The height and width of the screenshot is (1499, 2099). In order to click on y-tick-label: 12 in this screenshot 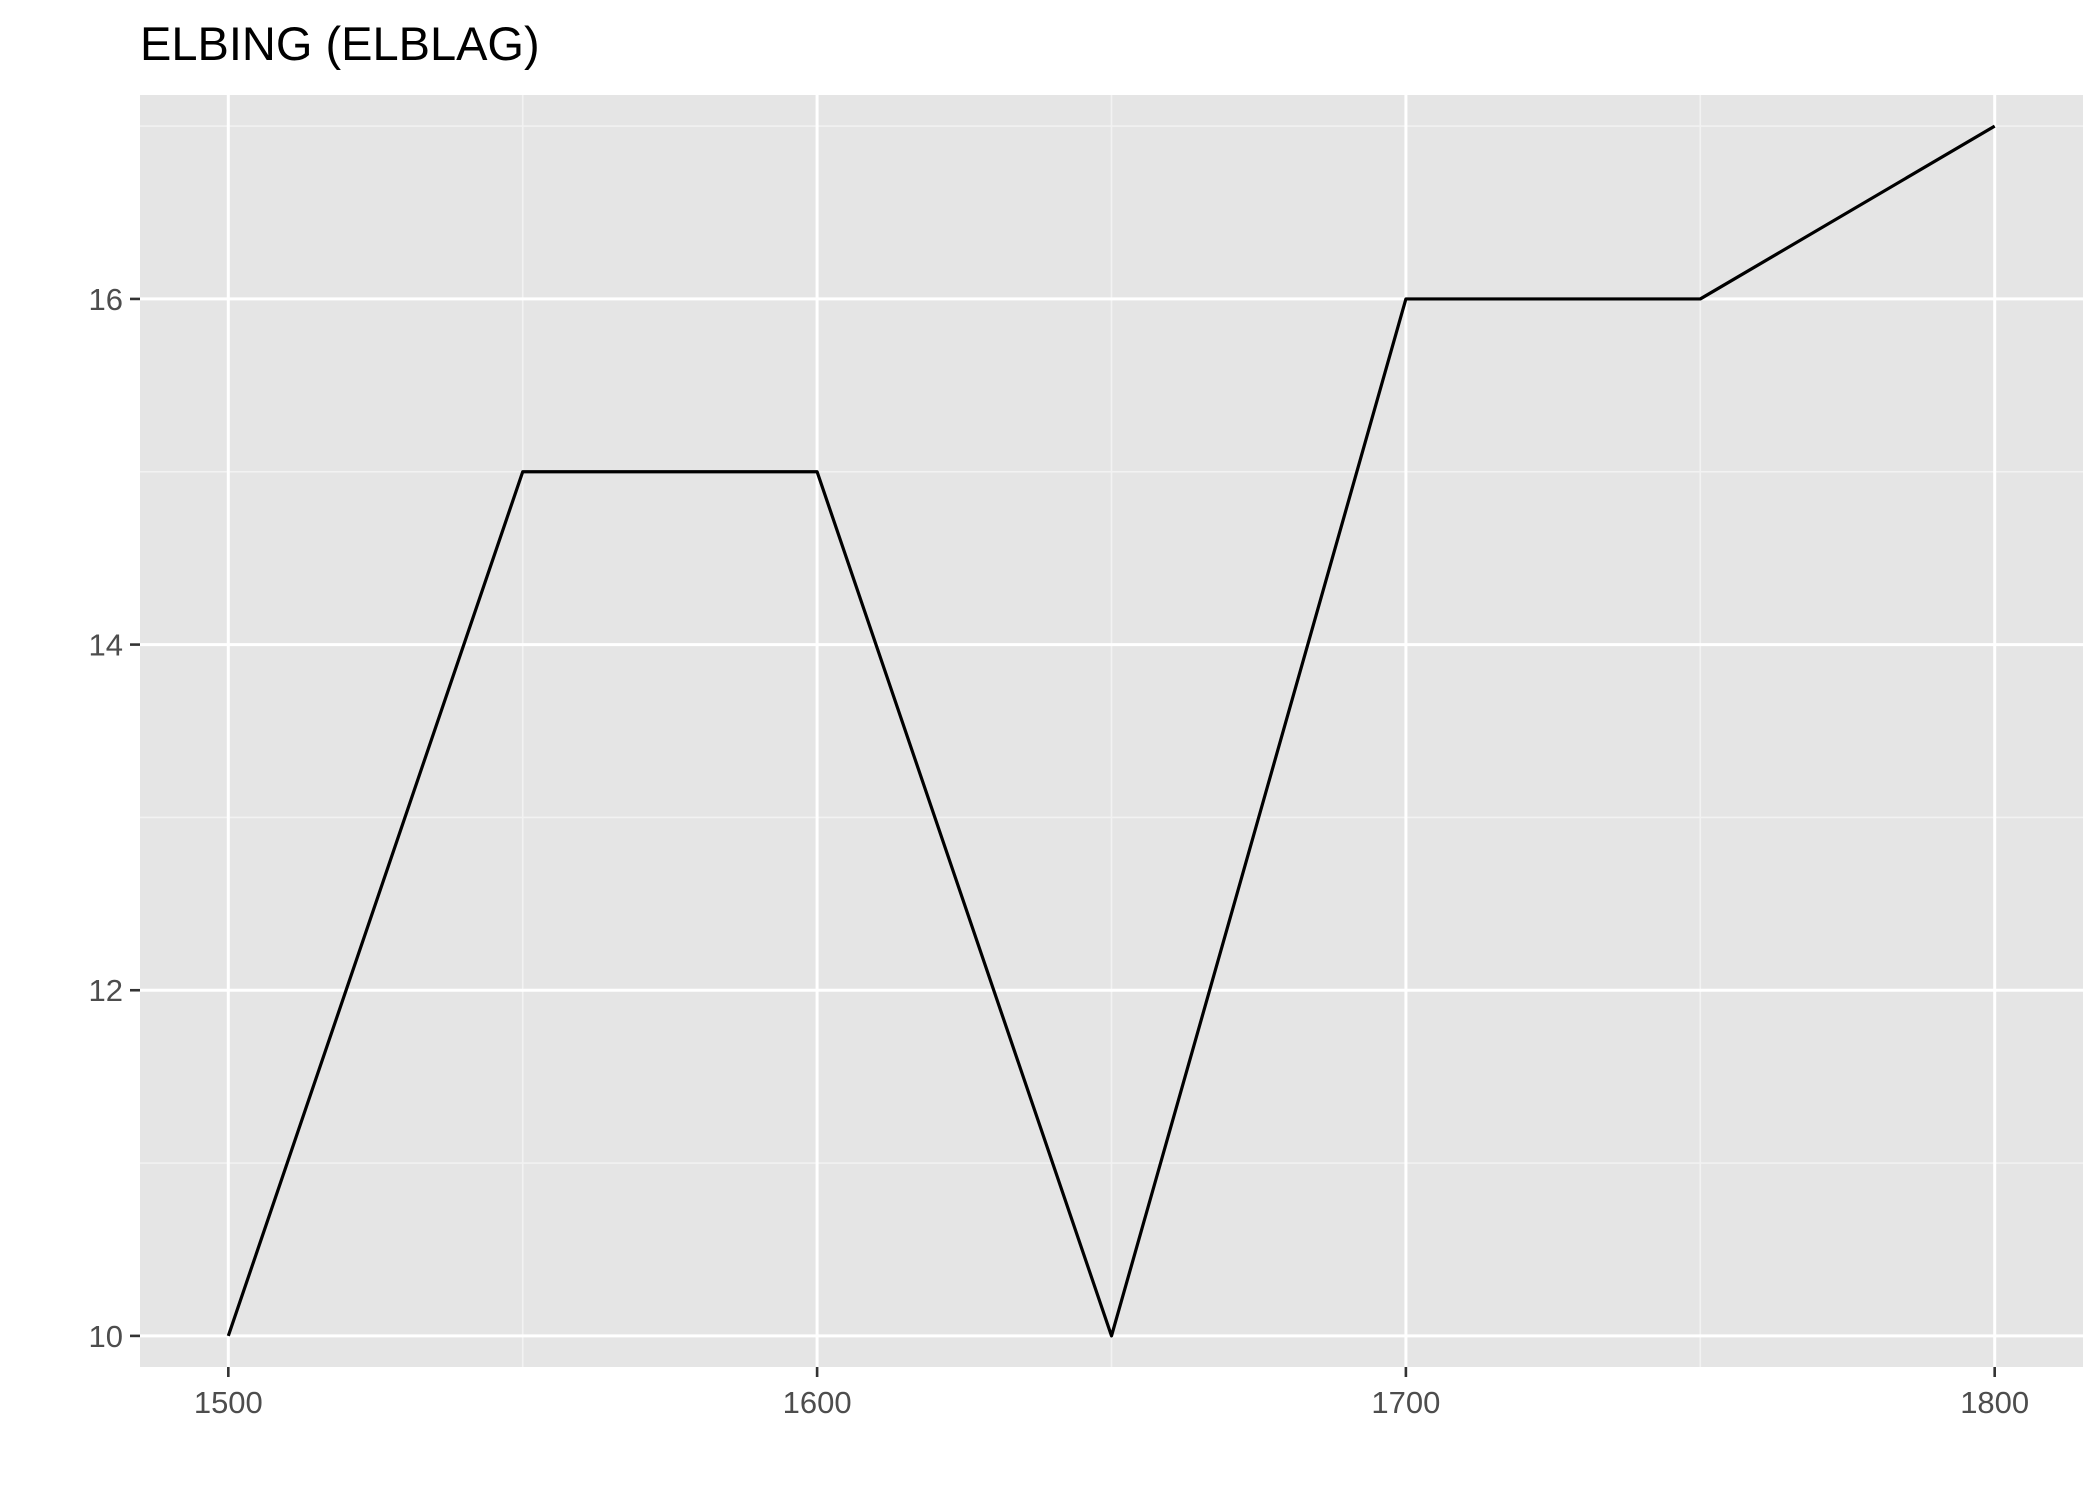, I will do `click(106, 990)`.